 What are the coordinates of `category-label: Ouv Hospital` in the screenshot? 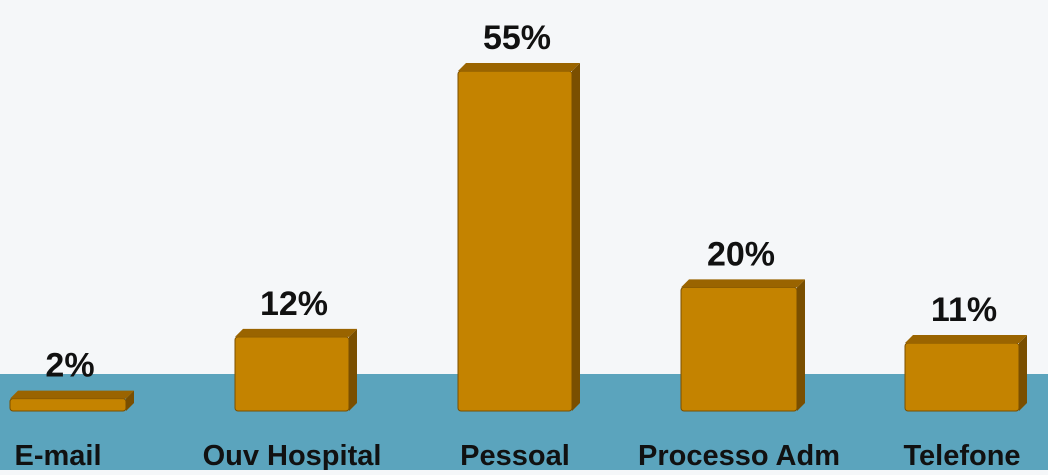 It's located at (292, 455).